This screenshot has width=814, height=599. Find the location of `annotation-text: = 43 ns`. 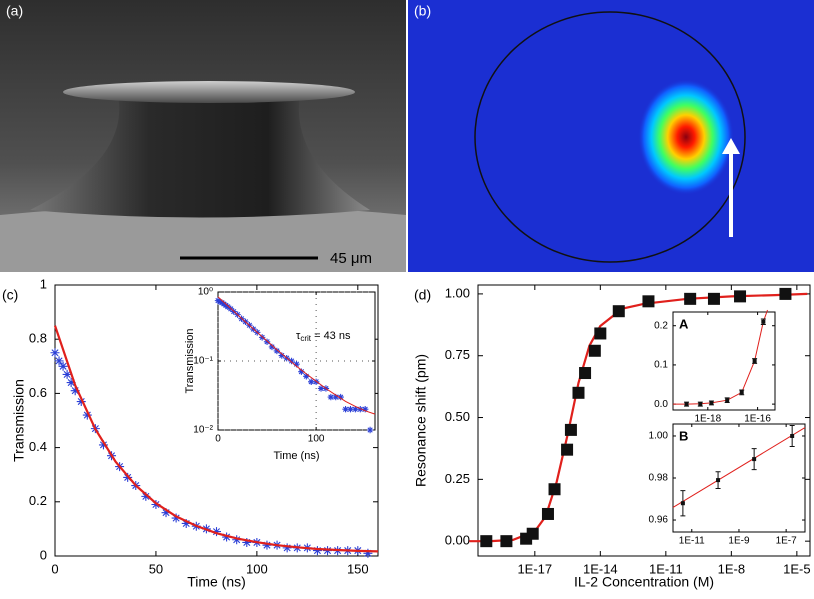

annotation-text: = 43 ns is located at coordinates (331, 336).